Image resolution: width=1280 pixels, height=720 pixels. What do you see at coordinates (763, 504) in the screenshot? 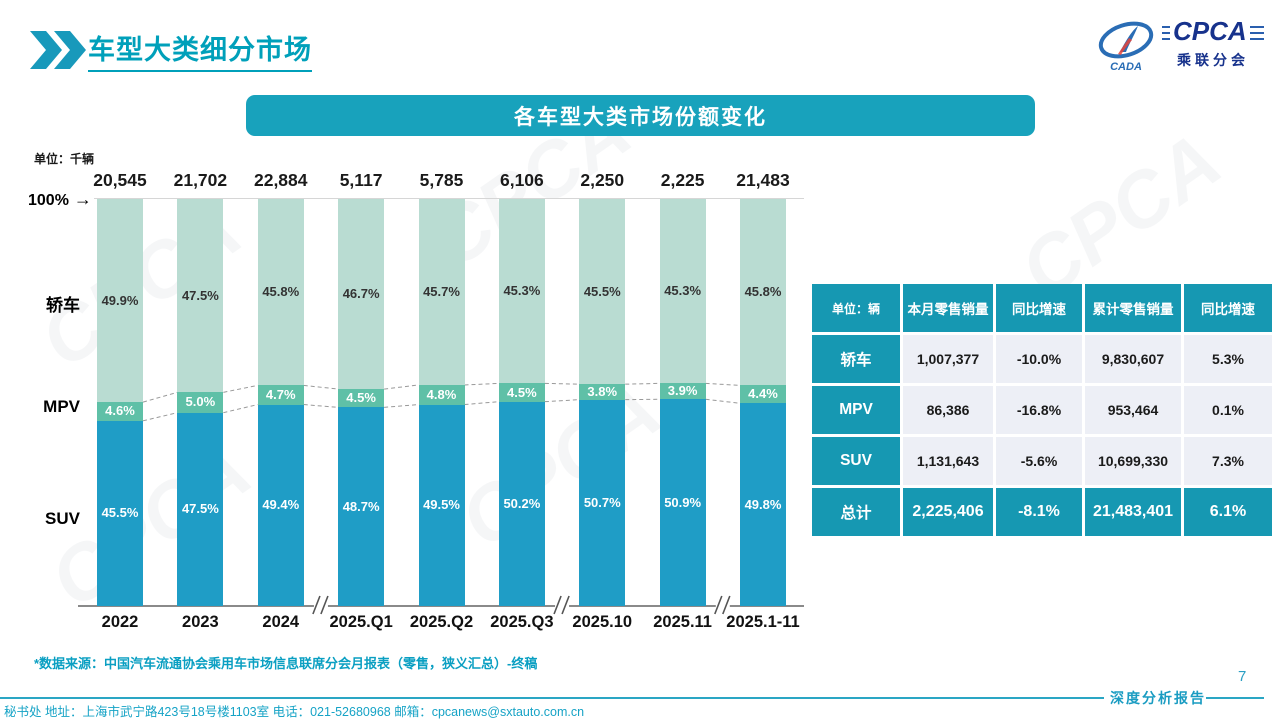
I see `bar-segment-suv: 49.8%` at bounding box center [763, 504].